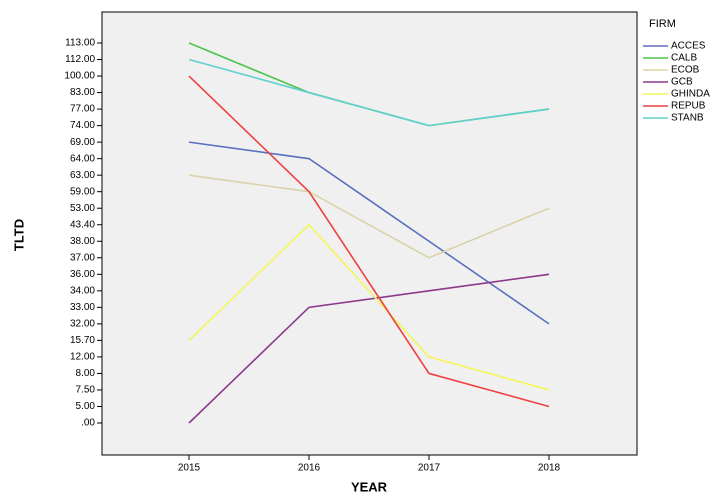 The width and height of the screenshot is (721, 497). Describe the element at coordinates (82, 241) in the screenshot. I see `y-tick-label: 38.00` at that location.